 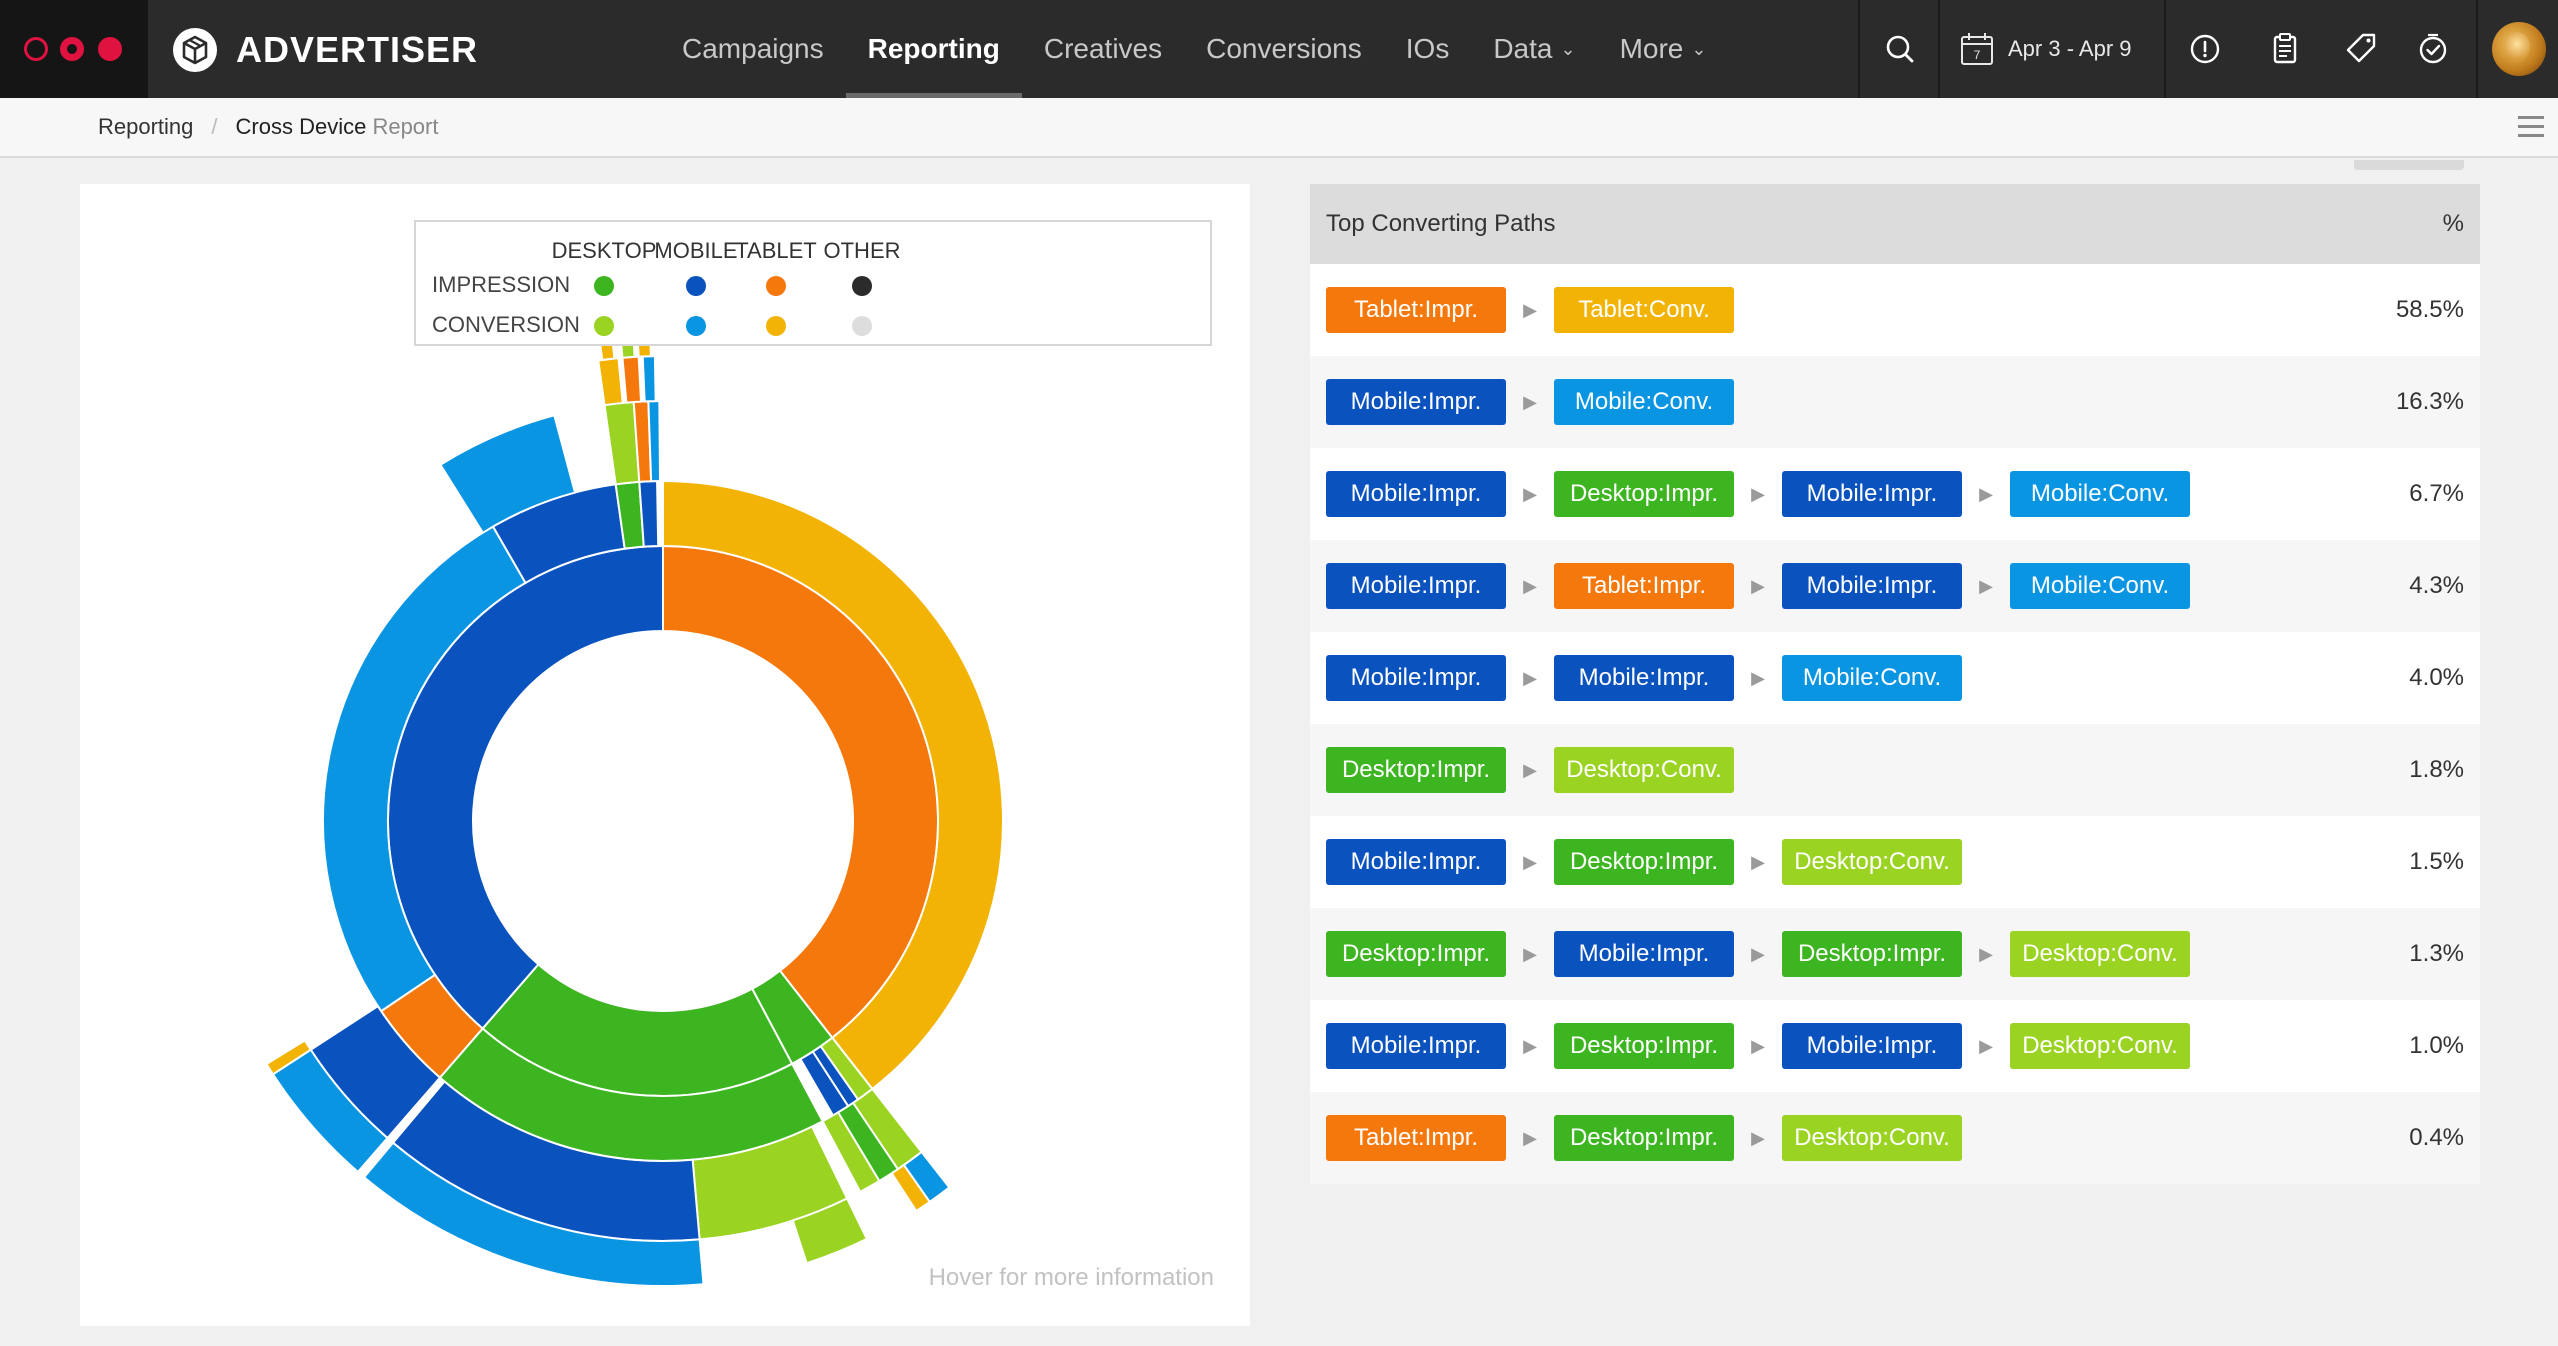 I want to click on tag-icon, so click(x=2361, y=49).